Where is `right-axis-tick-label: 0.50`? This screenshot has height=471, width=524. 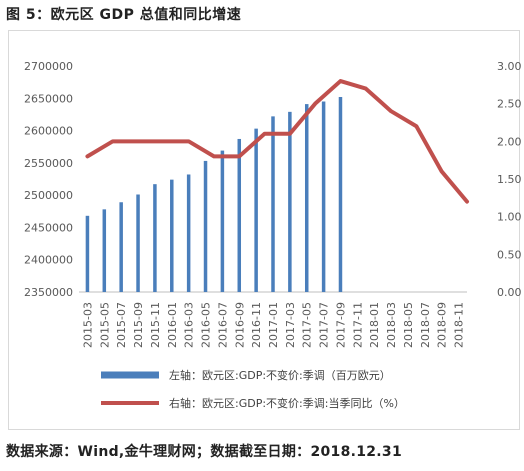
right-axis-tick-label: 0.50 is located at coordinates (509, 254).